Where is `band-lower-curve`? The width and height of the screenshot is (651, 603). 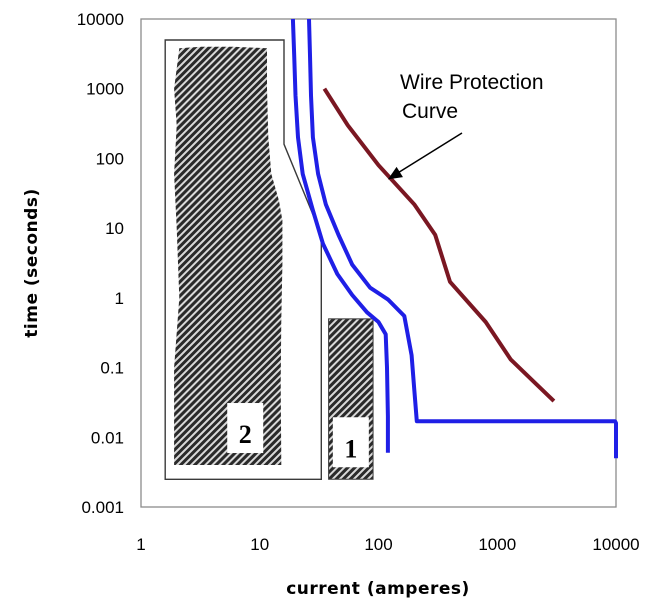 band-lower-curve is located at coordinates (340, 235).